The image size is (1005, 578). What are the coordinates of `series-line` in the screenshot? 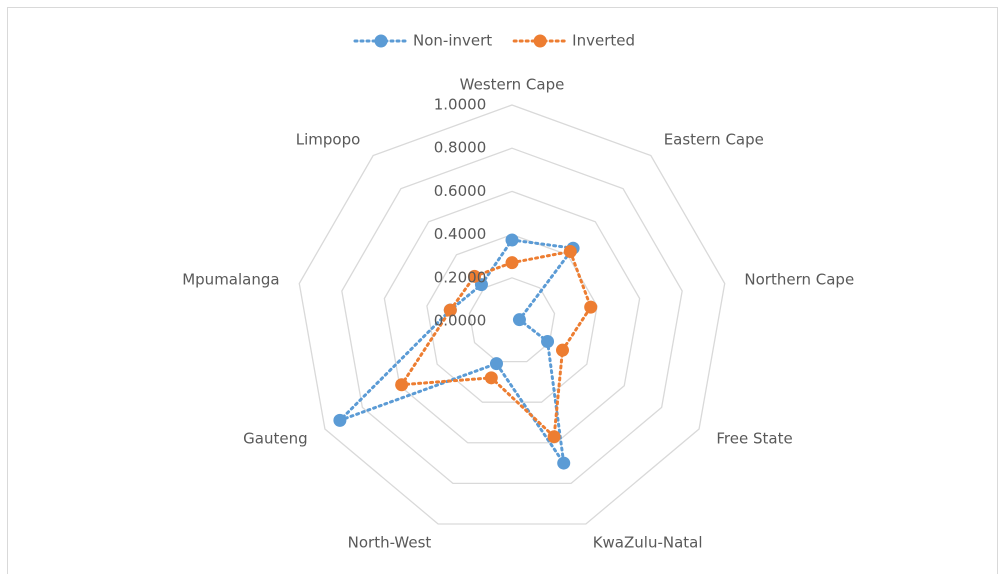 It's located at (495, 344).